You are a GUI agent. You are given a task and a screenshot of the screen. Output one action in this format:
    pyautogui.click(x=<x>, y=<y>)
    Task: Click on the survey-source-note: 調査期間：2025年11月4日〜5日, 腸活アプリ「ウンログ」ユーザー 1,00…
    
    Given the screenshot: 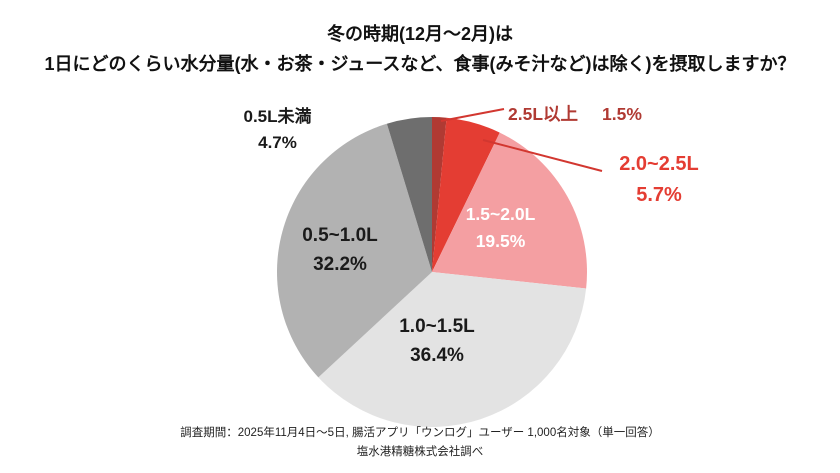 What is the action you would take?
    pyautogui.click(x=420, y=442)
    